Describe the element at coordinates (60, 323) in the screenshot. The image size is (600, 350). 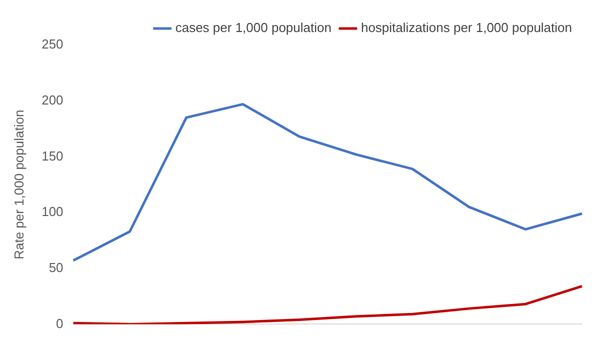
I see `y-tick-label: 0` at that location.